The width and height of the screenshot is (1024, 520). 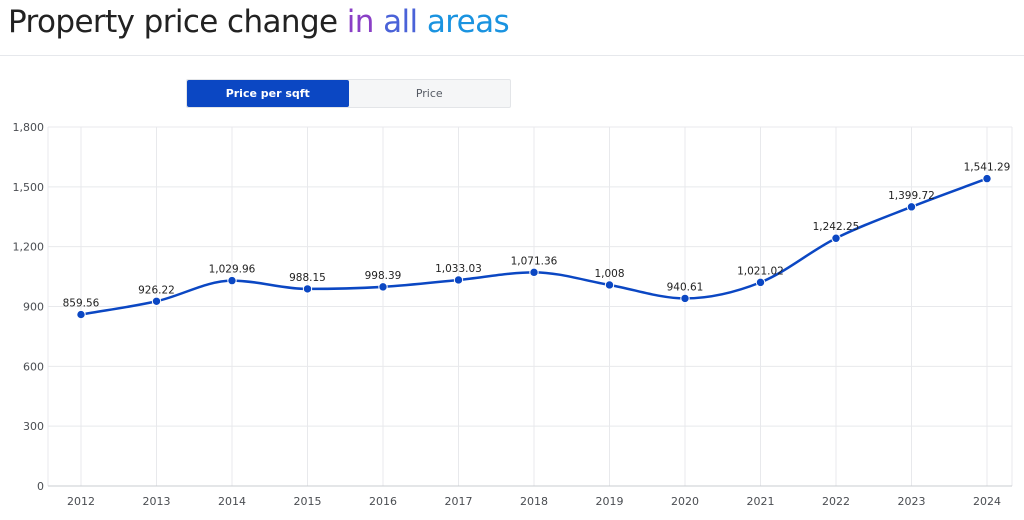 I want to click on data-label: 926.22, so click(x=156, y=290).